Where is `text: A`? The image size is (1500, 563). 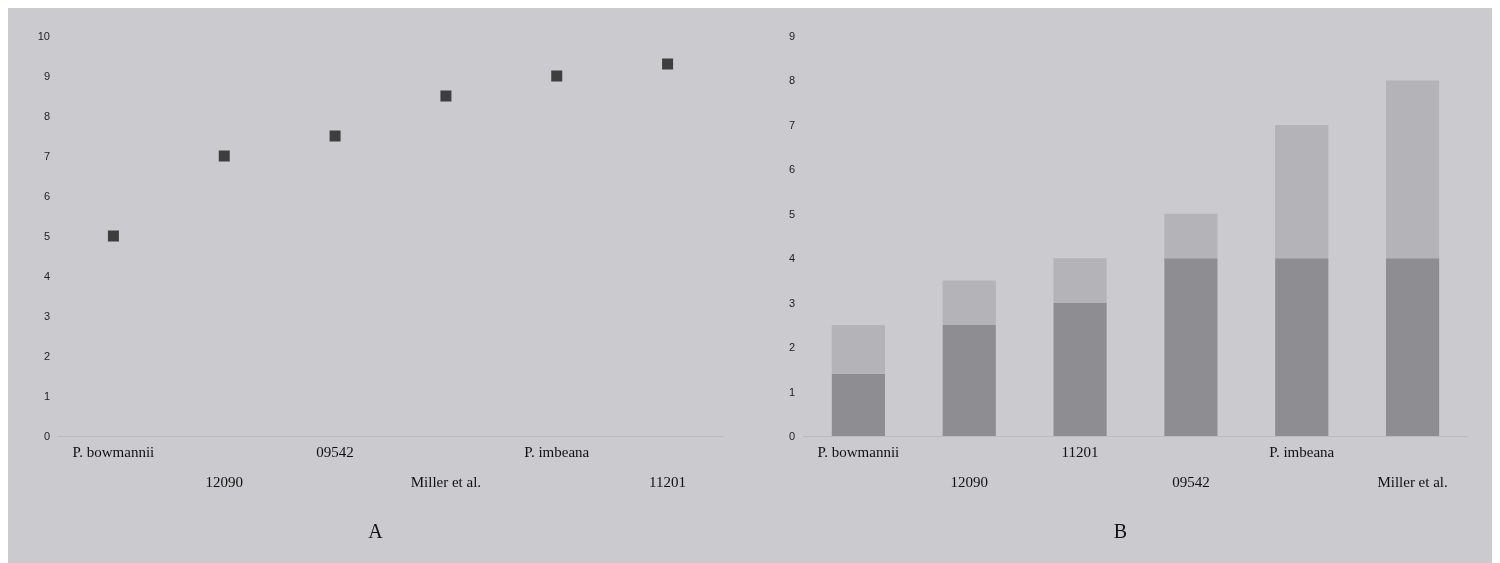
text: A is located at coordinates (376, 531).